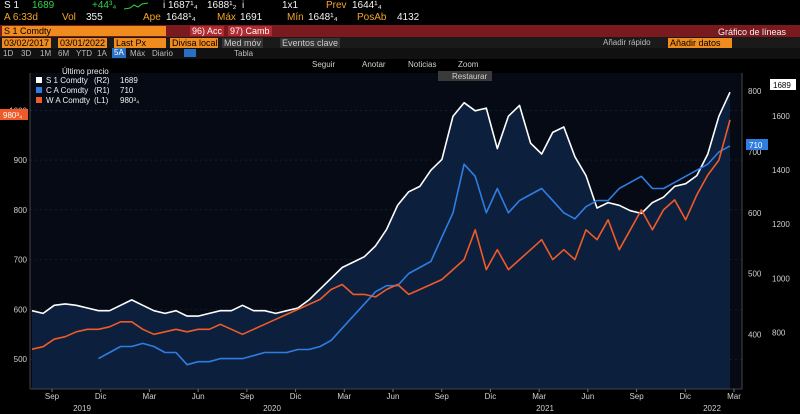 Image resolution: width=800 pixels, height=414 pixels. What do you see at coordinates (102, 53) in the screenshot?
I see `period-1a: 1A` at bounding box center [102, 53].